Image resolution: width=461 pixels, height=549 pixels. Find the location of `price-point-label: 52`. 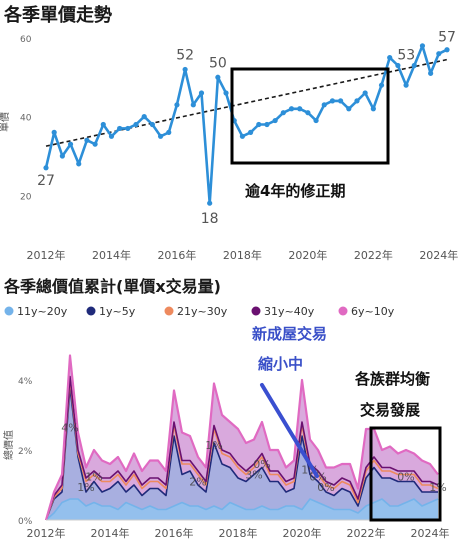

price-point-label: 52 is located at coordinates (185, 55).